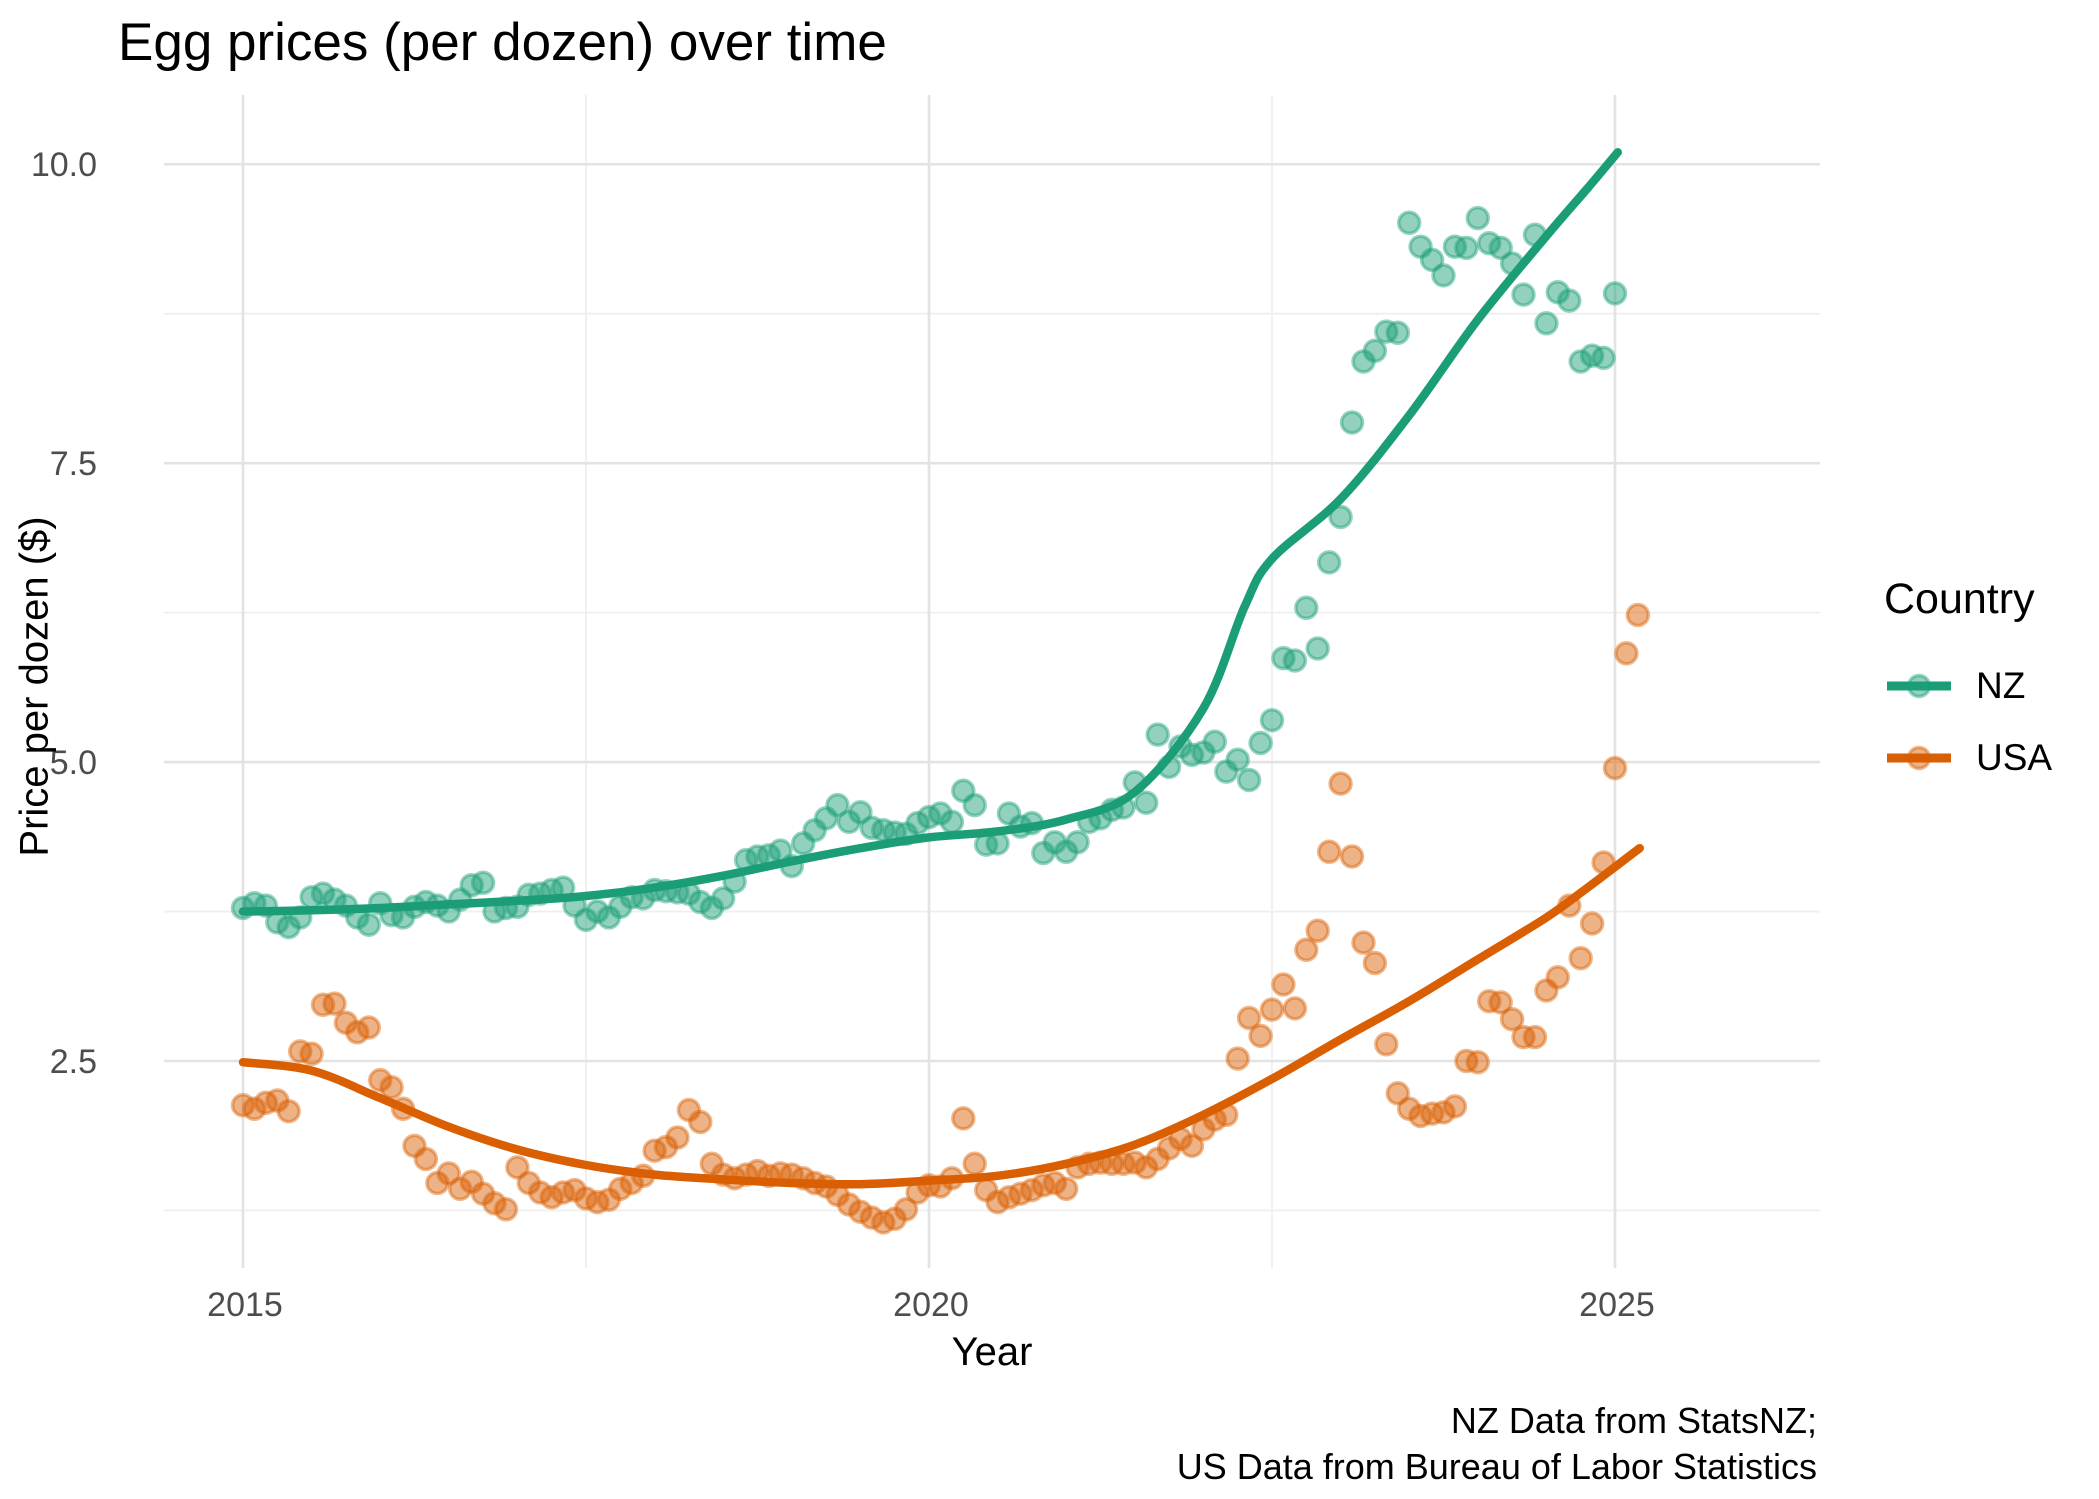 This screenshot has height=1499, width=2099. I want to click on nz-trend-key-icon, so click(1919, 686).